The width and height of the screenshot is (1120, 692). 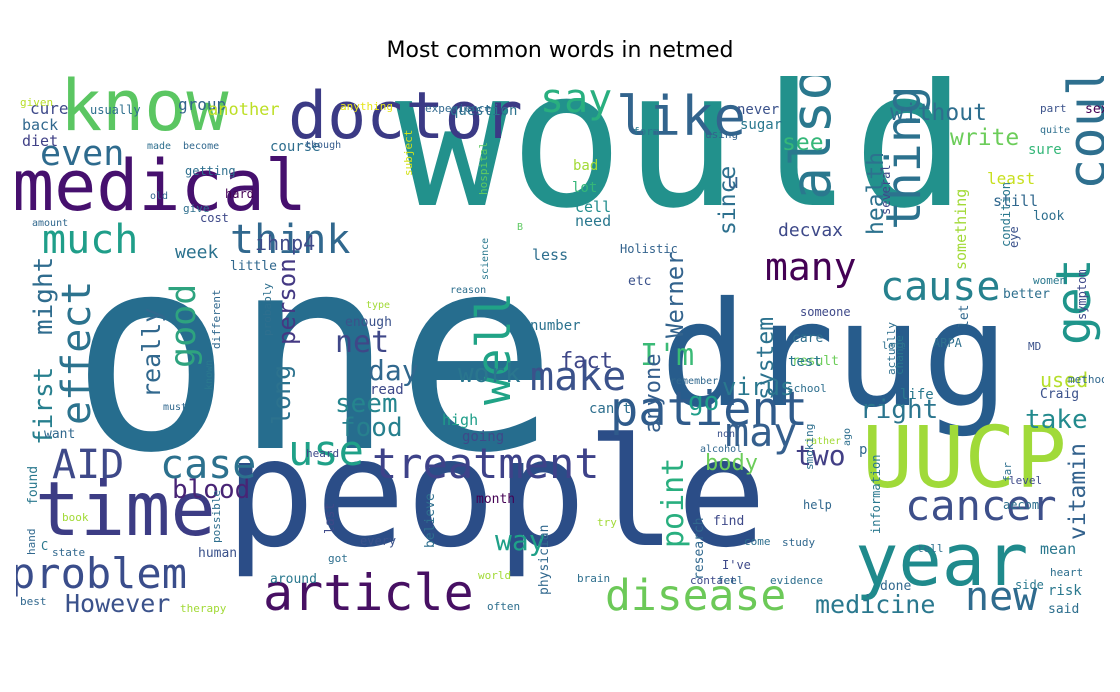 I want to click on cloud-word: hard, so click(x=239, y=194).